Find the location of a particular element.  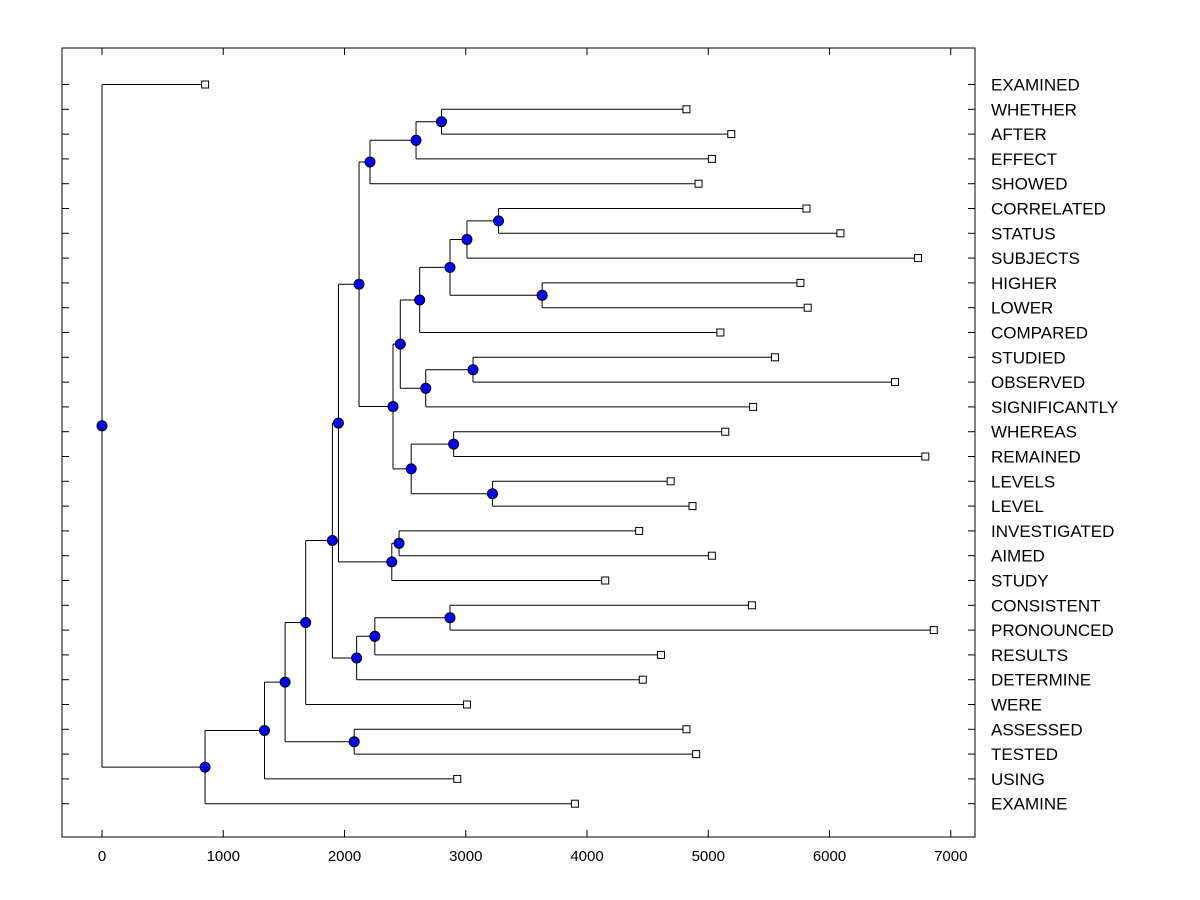

leaf-marker-determine is located at coordinates (642, 679).